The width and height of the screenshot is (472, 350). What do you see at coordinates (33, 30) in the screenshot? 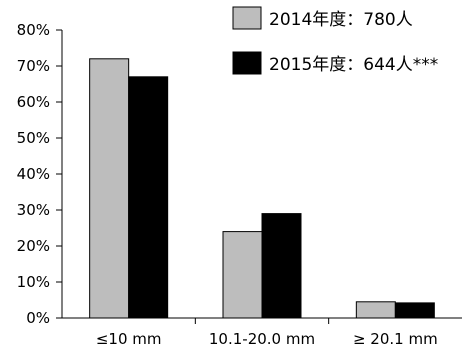
I see `y-tick-label: 80%` at bounding box center [33, 30].